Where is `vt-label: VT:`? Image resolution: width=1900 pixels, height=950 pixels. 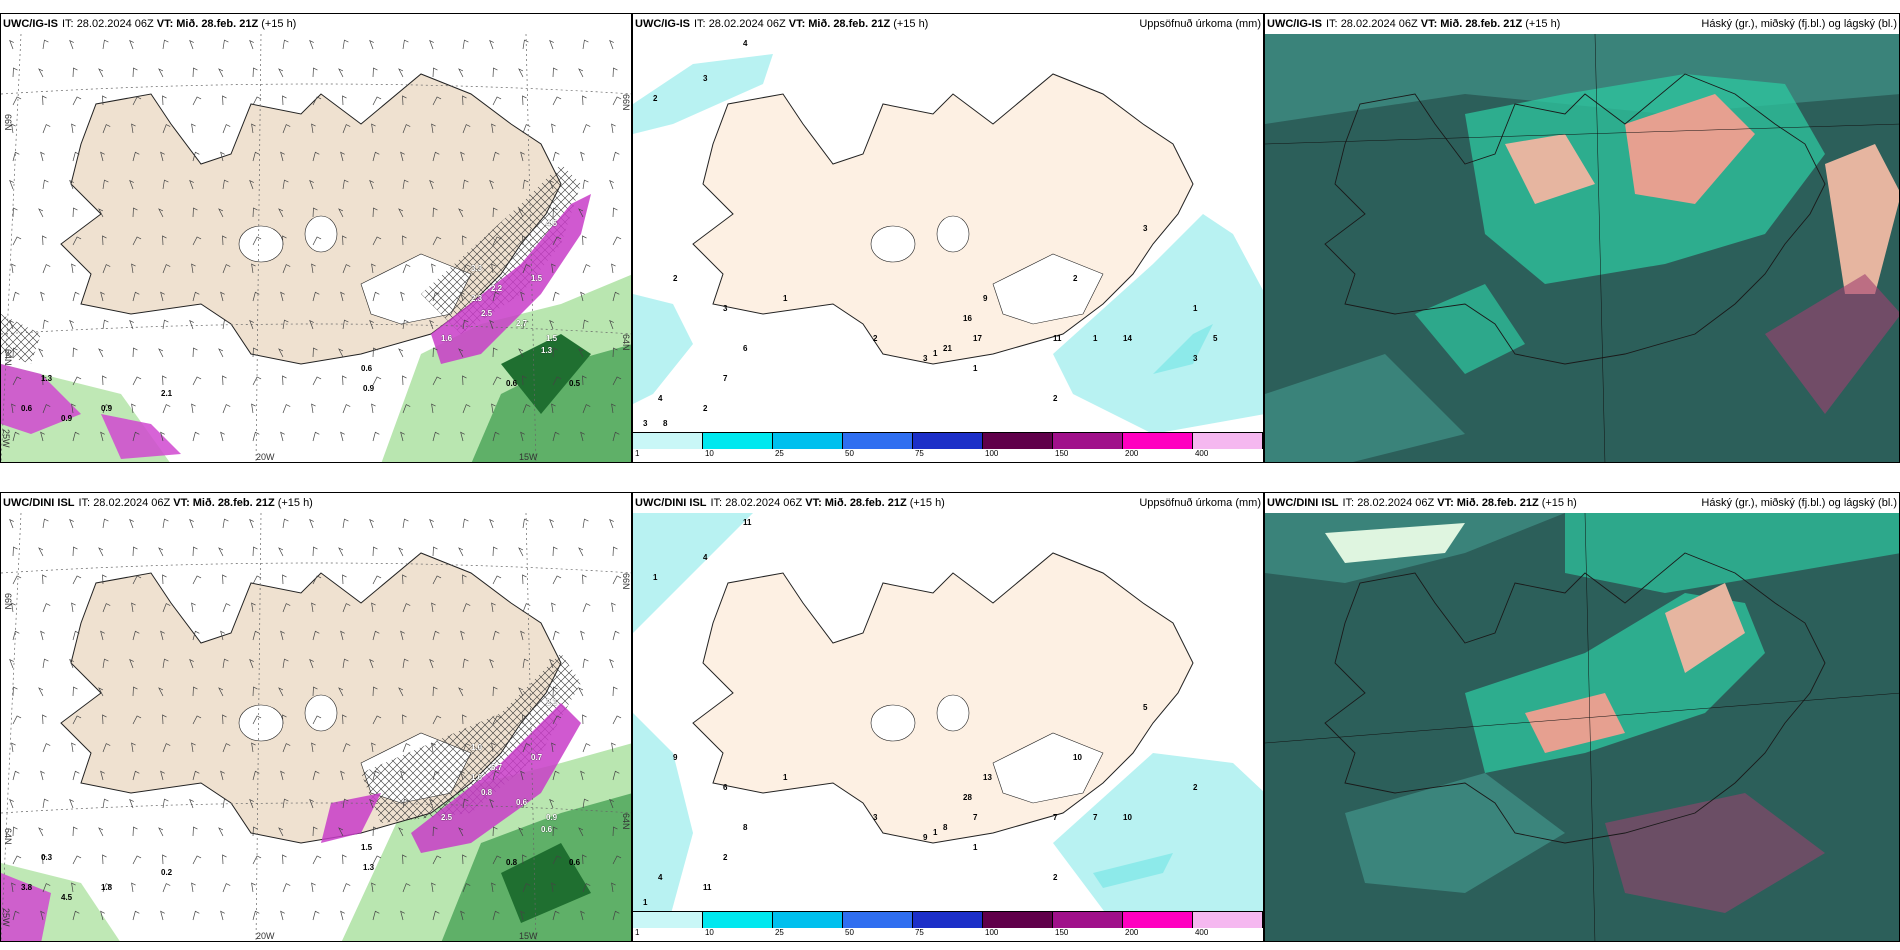 vt-label: VT: is located at coordinates (1429, 24).